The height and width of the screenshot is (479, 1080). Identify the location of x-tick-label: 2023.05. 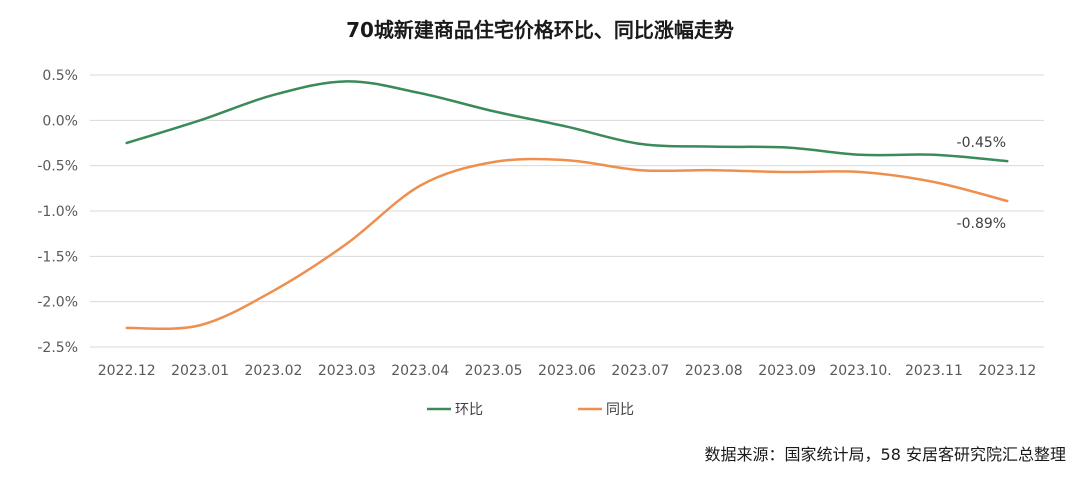
(494, 371).